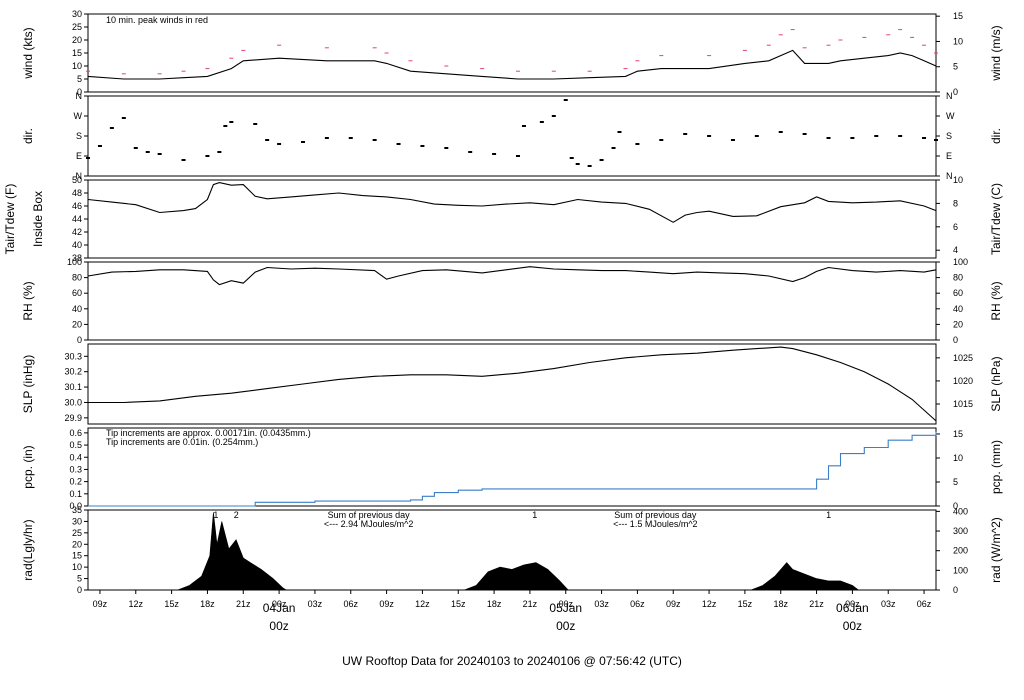  I want to click on rad-annotation: <--- 1.5 MJoules/m^2, so click(655, 524).